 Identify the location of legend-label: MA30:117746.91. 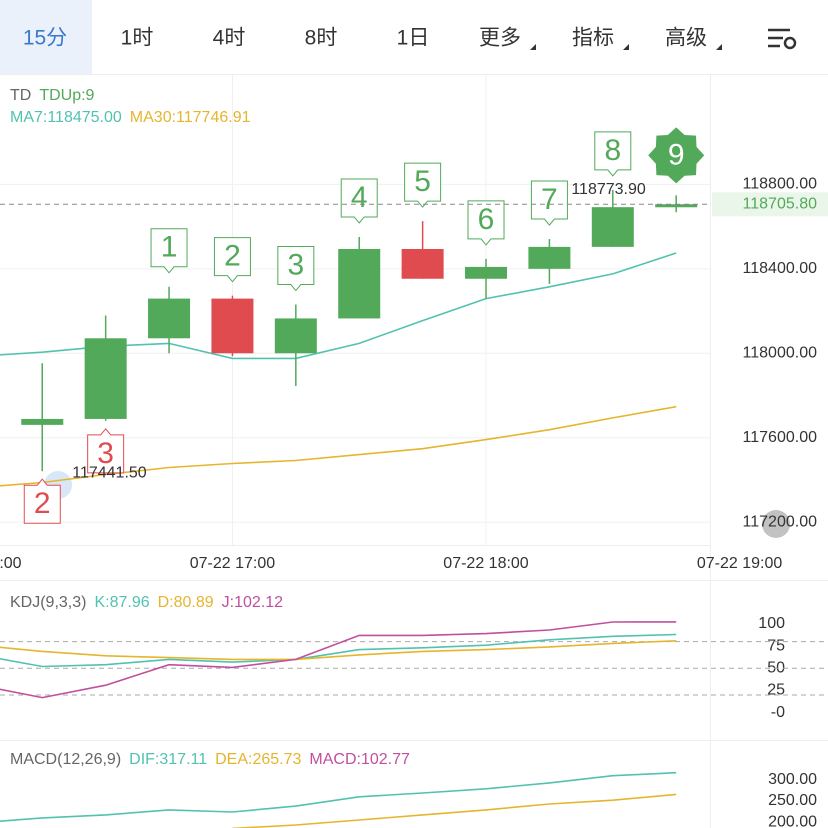
(190, 117).